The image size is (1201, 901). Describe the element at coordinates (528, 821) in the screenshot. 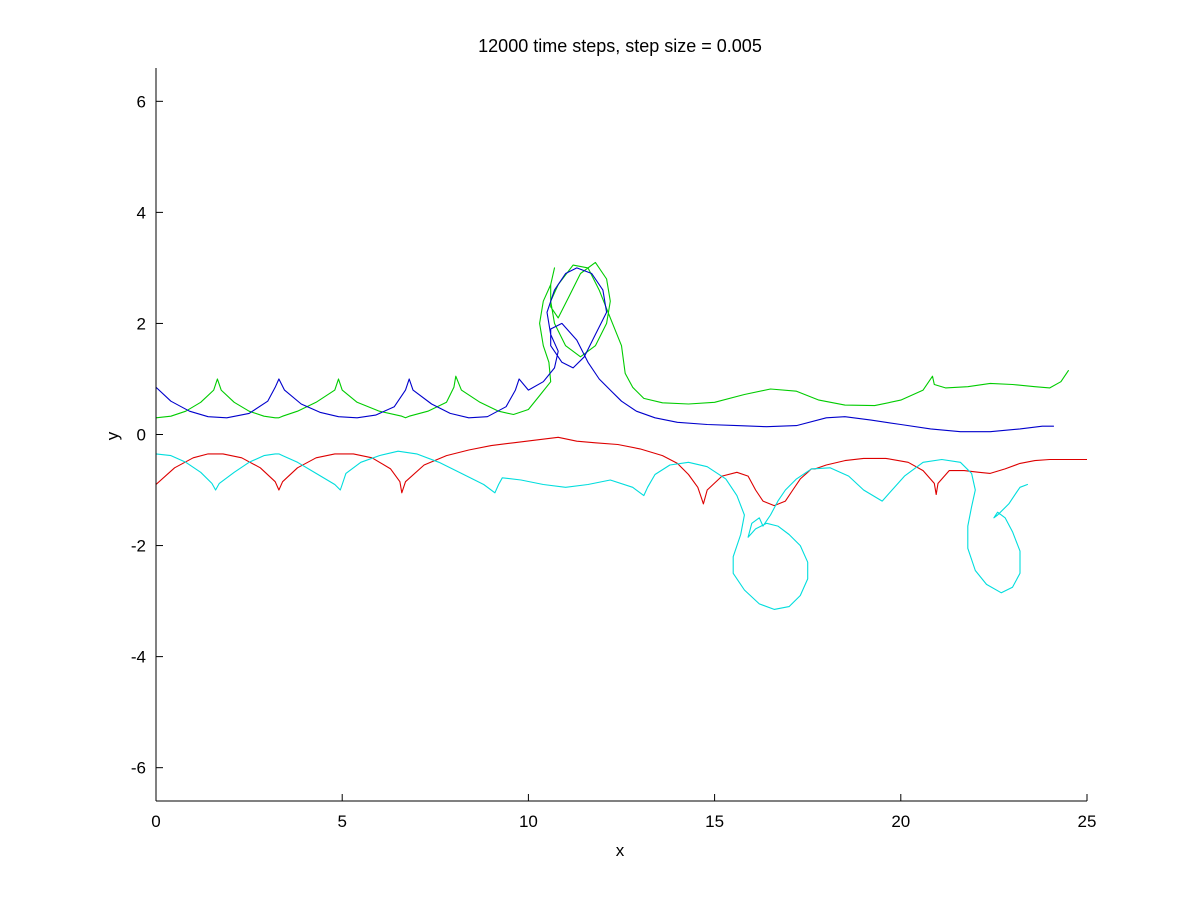

I see `x-tick-label: 10` at that location.